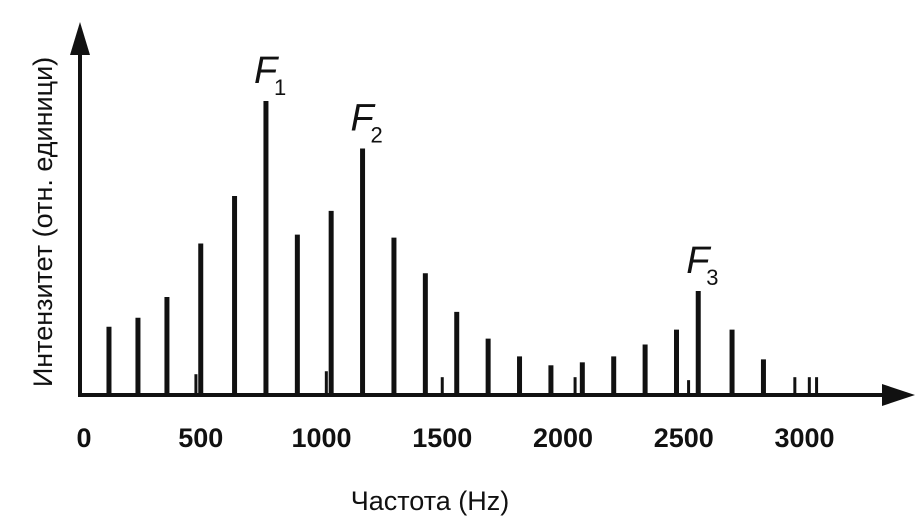 The width and height of the screenshot is (917, 531). What do you see at coordinates (698, 261) in the screenshot?
I see `formant-label-3: F` at bounding box center [698, 261].